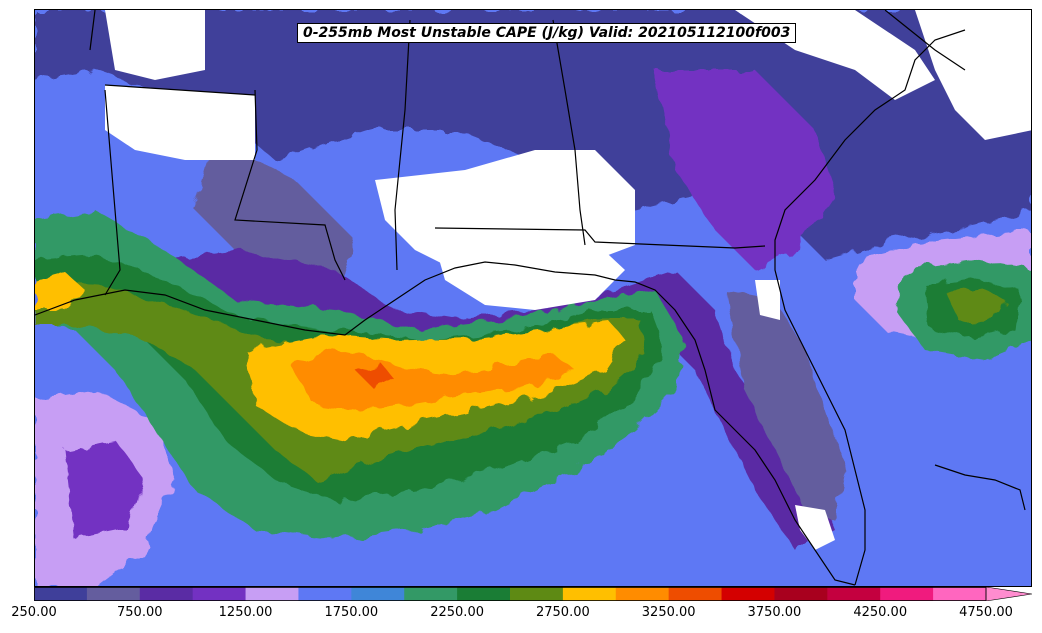 The width and height of the screenshot is (1042, 633). Describe the element at coordinates (745, 170) in the screenshot. I see `contour-1250-purple` at that location.